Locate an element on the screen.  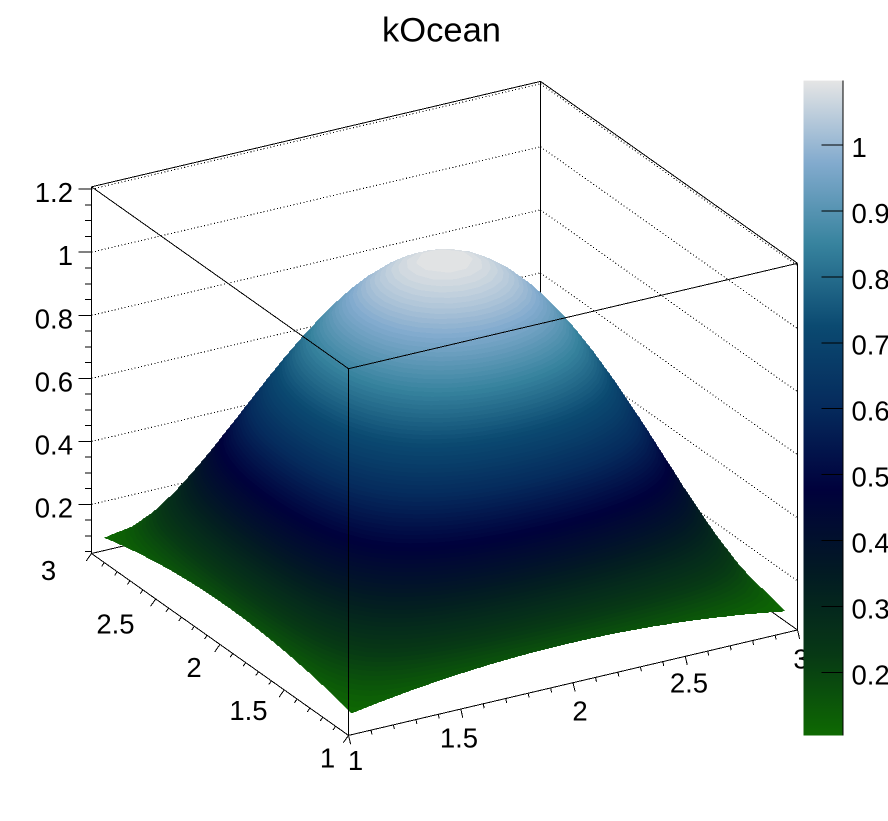
svg-text: kOcean is located at coordinates (441, 31).